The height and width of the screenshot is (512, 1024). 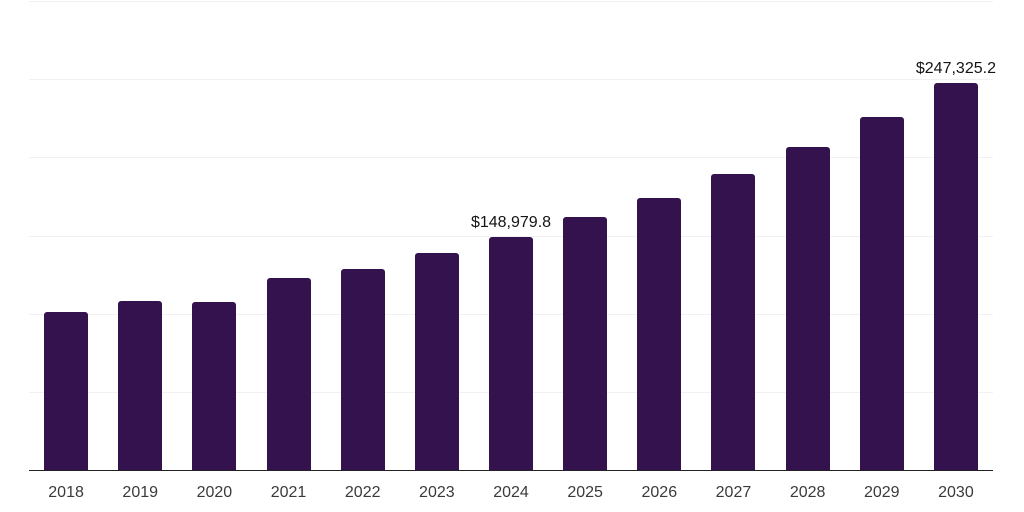 What do you see at coordinates (66, 492) in the screenshot?
I see `x-tick-2018: 2018` at bounding box center [66, 492].